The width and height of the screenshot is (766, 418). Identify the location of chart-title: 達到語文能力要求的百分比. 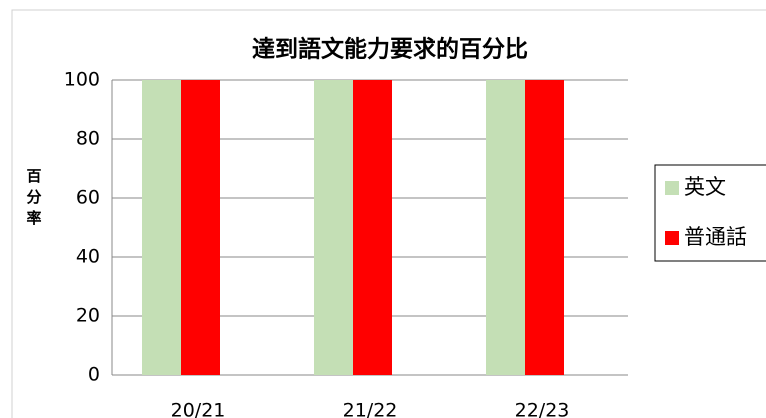
(390, 49).